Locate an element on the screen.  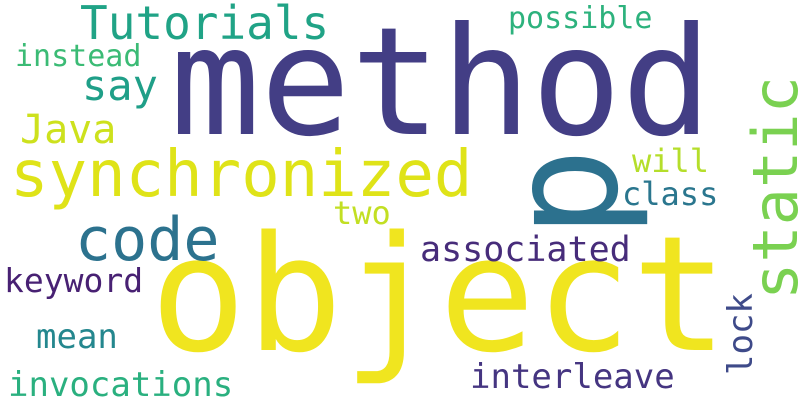
word-two: two is located at coordinates (362, 213).